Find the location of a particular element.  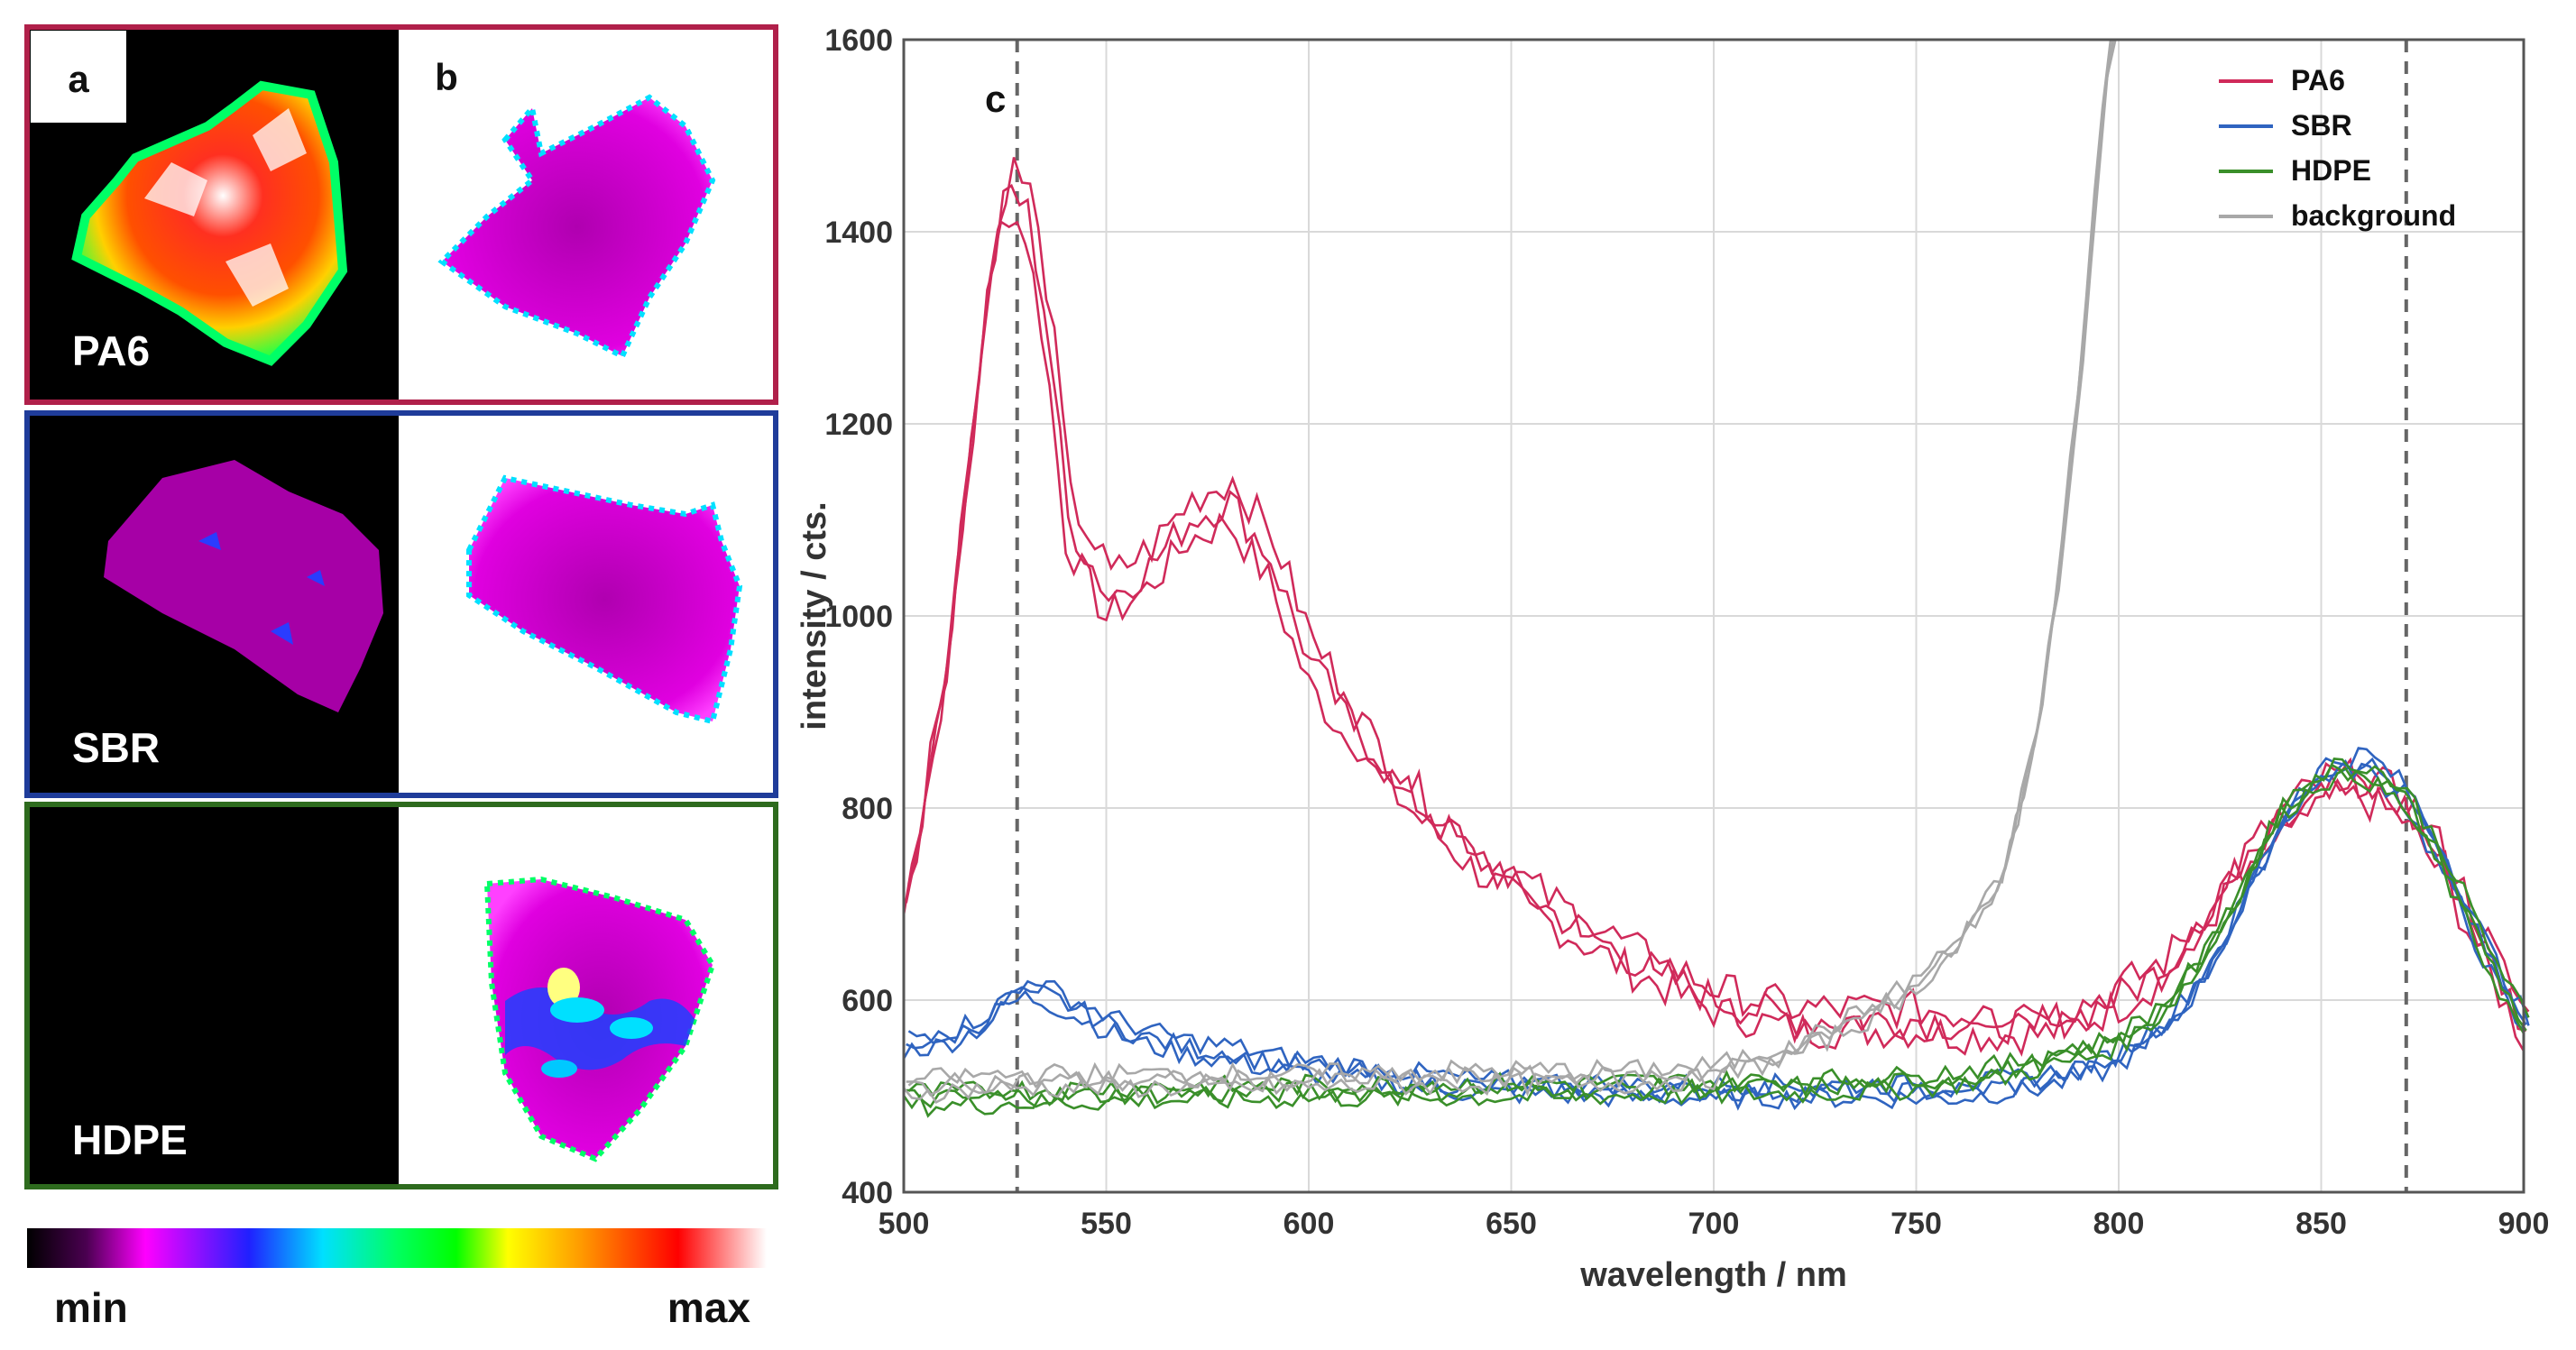

legend-label-pa6: PA6 is located at coordinates (2318, 80).